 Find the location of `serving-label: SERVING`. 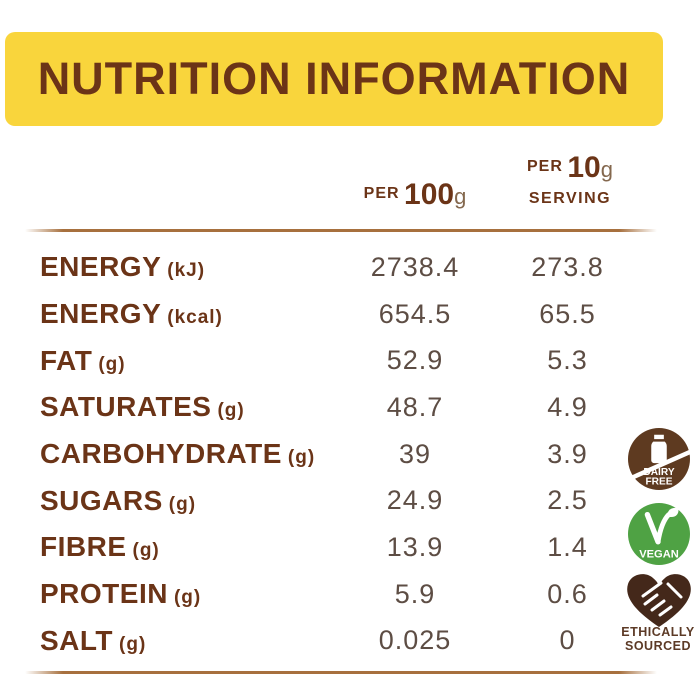

serving-label: SERVING is located at coordinates (570, 198).